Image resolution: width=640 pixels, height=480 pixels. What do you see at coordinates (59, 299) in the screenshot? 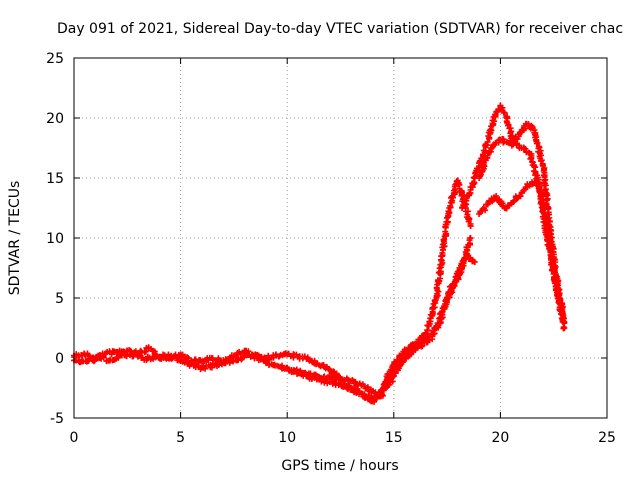
I see `y-tick-label: 5` at bounding box center [59, 299].